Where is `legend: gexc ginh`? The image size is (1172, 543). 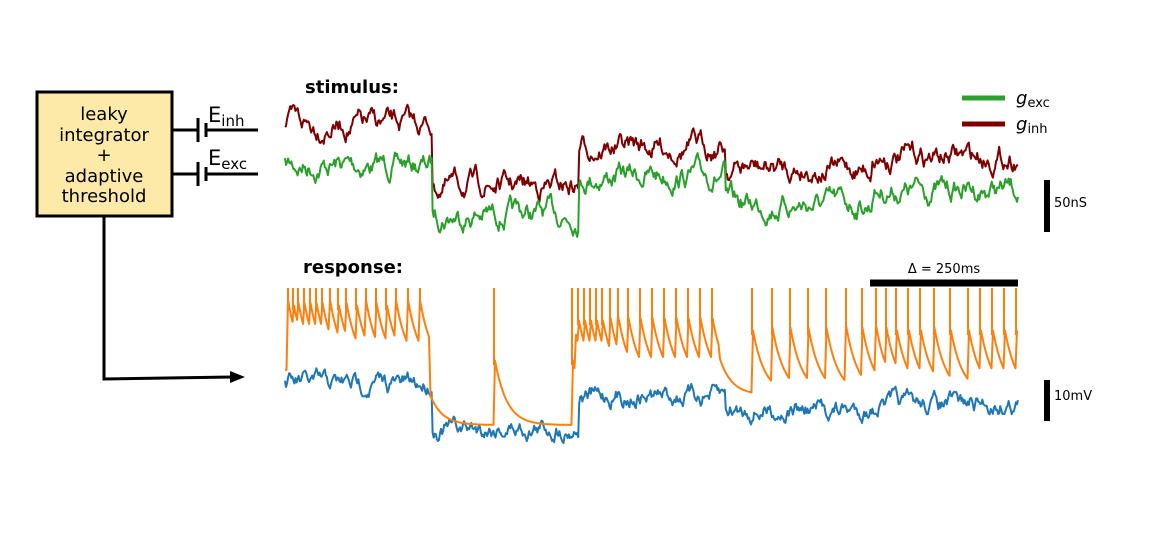
legend: gexc ginh is located at coordinates (1006, 112).